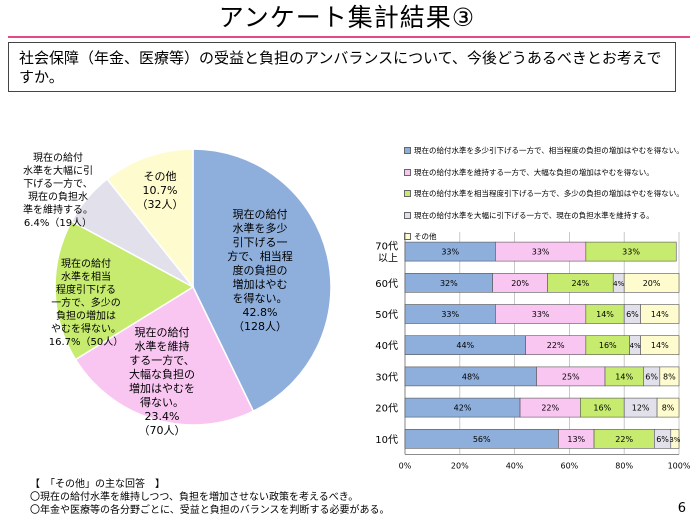  What do you see at coordinates (194, 497) in the screenshot?
I see `notes-item: 〇現在の給付水準を維持しつつ、負担を増加させない政策を考えるべき。` at bounding box center [194, 497].